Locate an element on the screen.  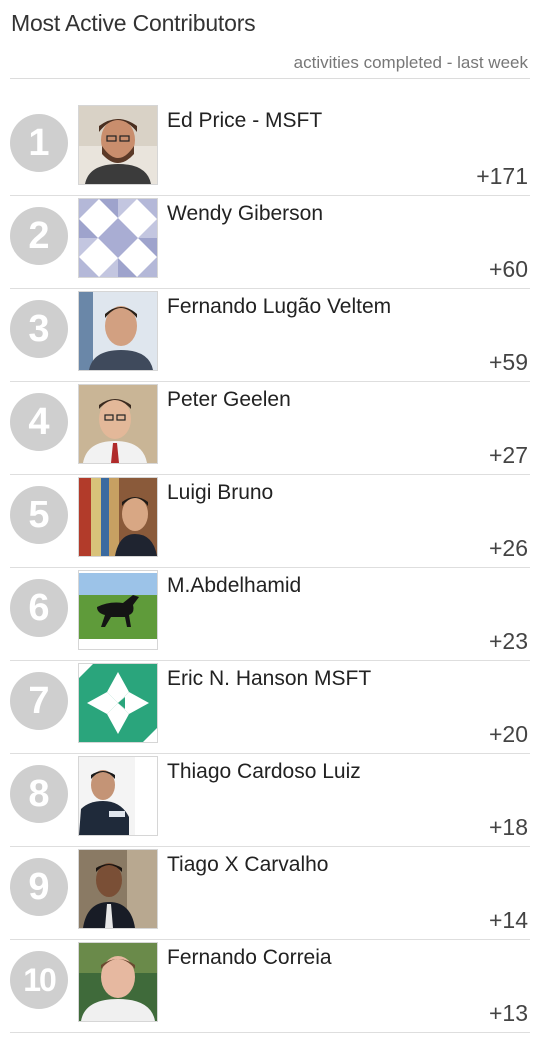
horse-photo-icon is located at coordinates (118, 610).